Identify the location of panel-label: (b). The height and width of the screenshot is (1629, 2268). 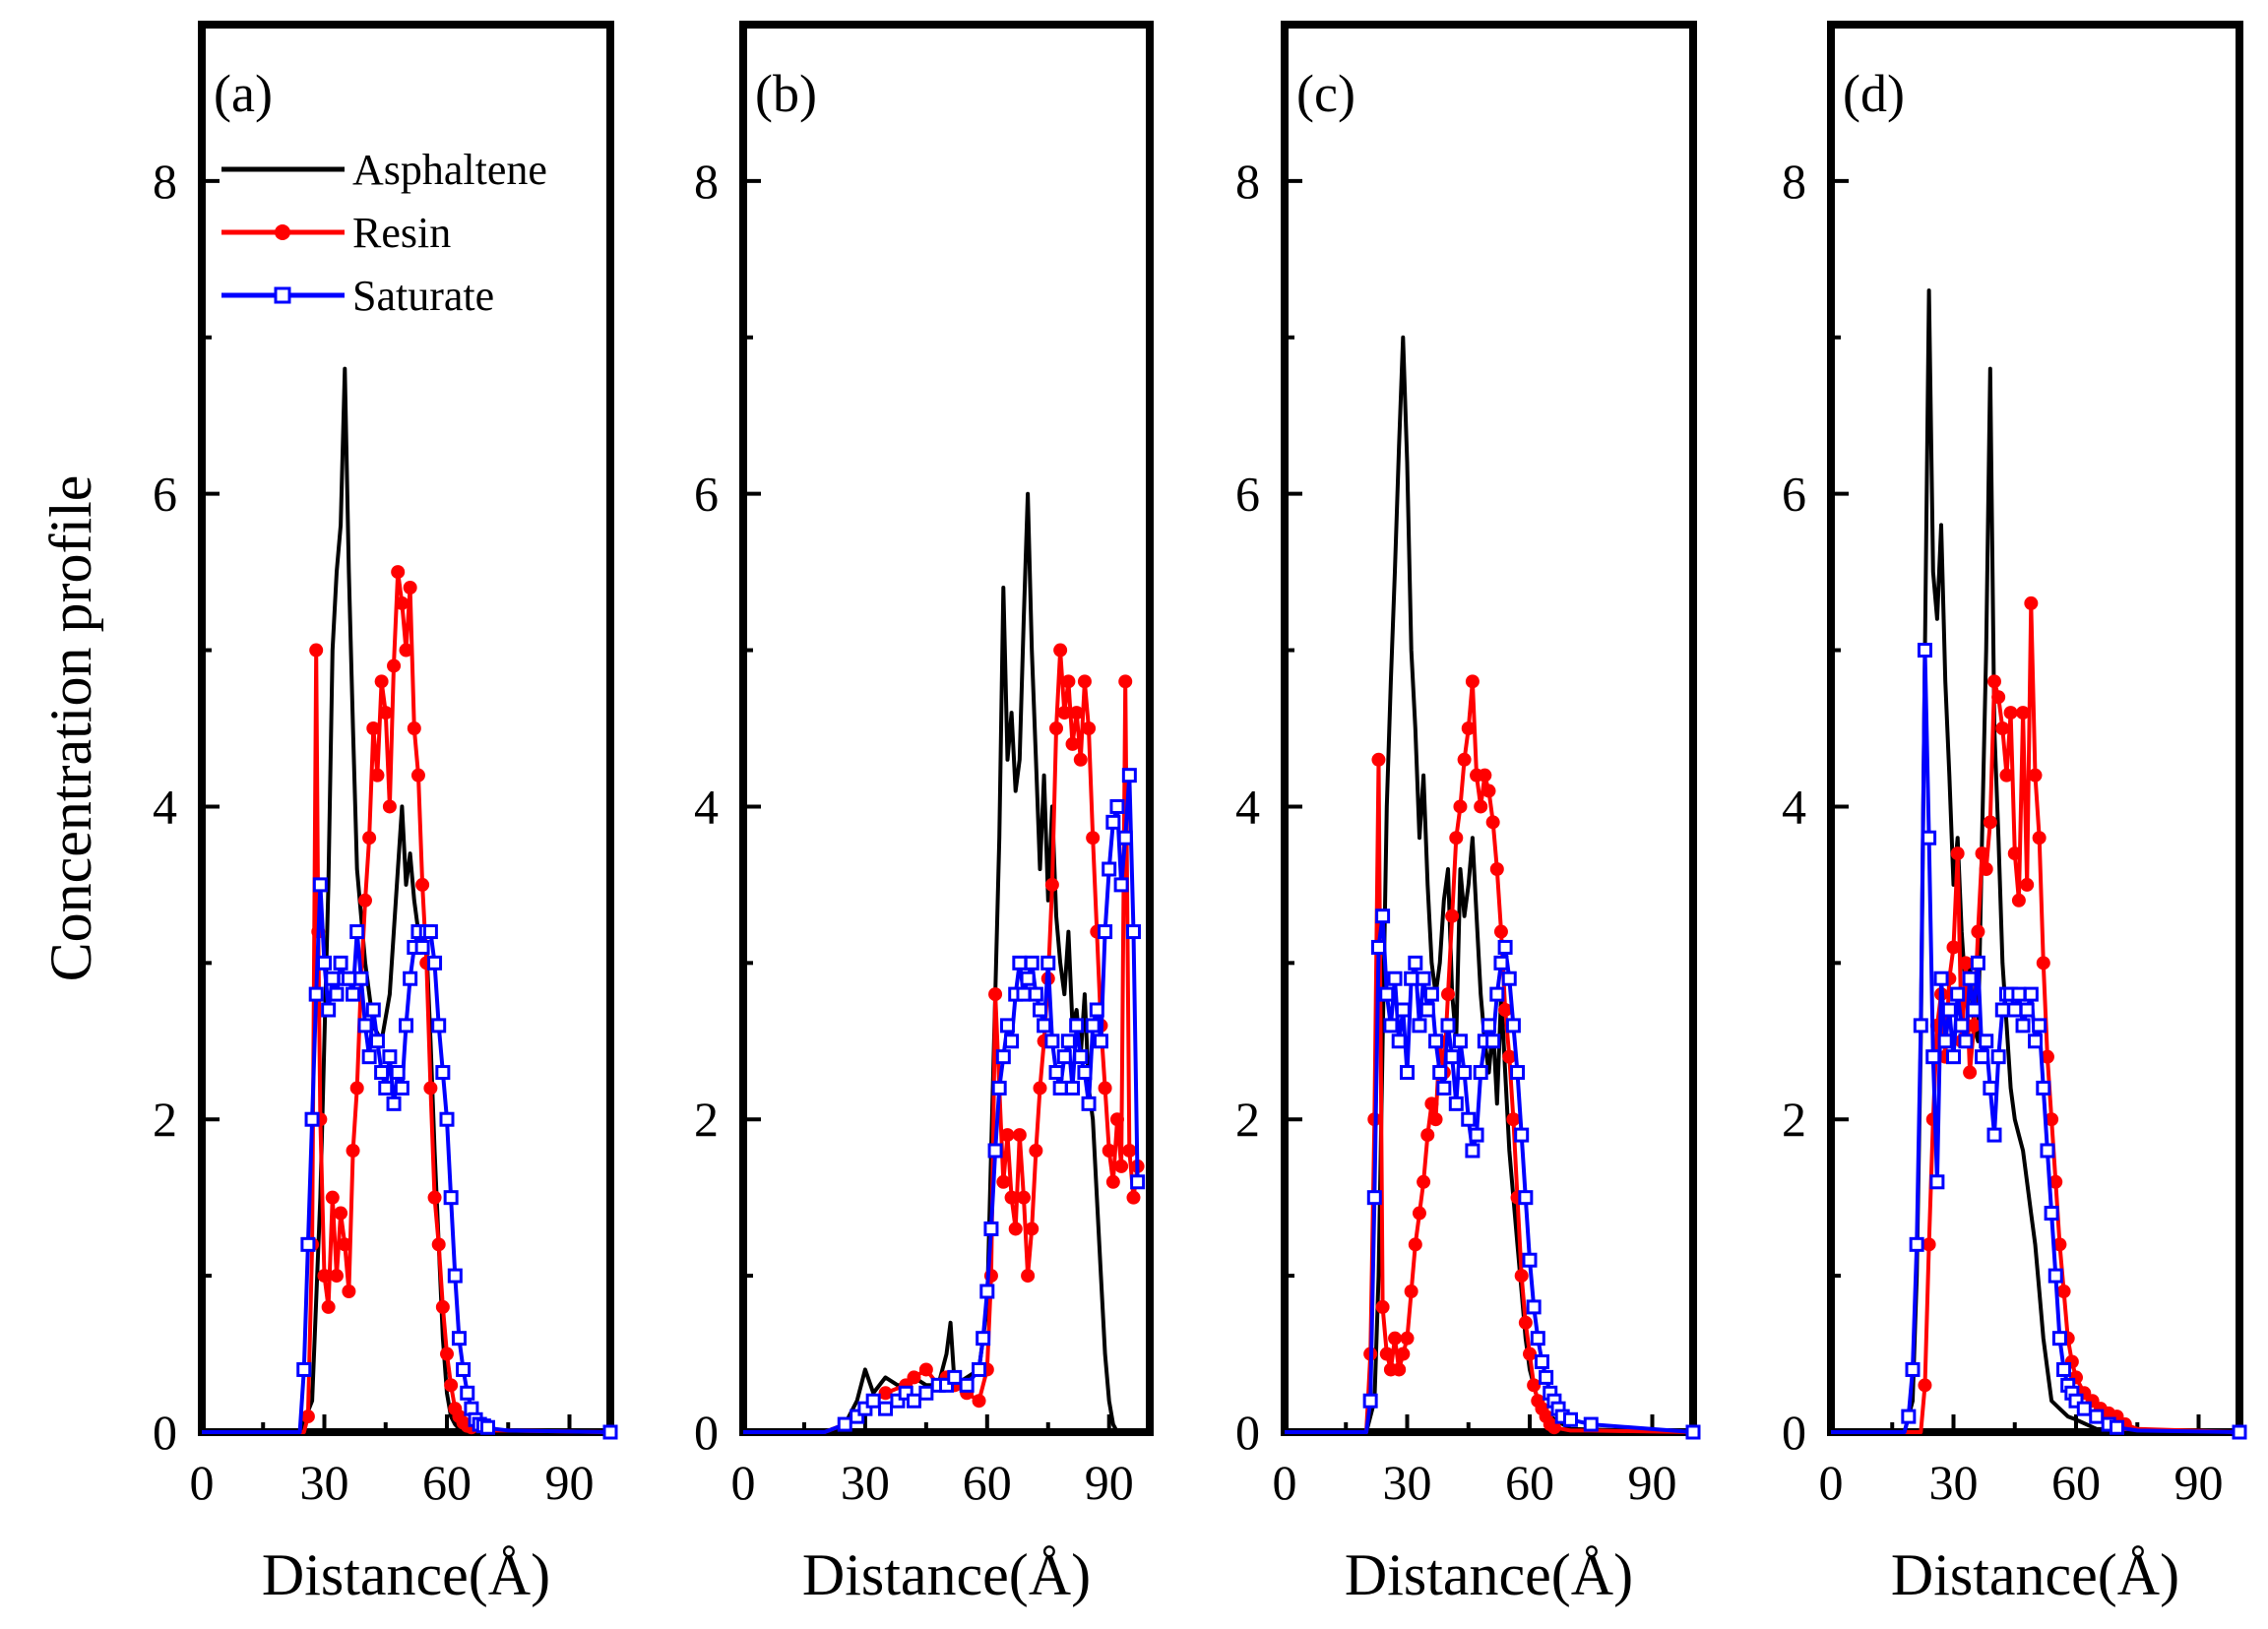
(786, 93).